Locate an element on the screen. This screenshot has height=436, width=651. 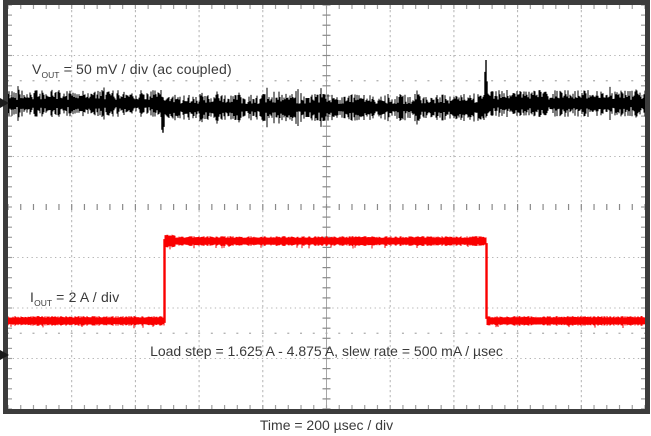
vout-subscript: OUT is located at coordinates (50, 74).